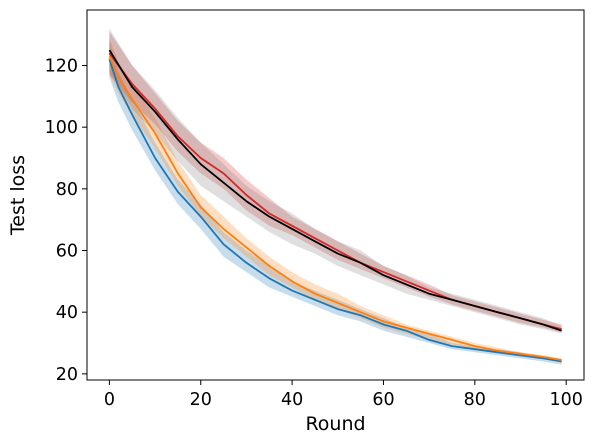 This screenshot has height=444, width=597. Describe the element at coordinates (109, 400) in the screenshot. I see `x-tick-label: 0` at that location.